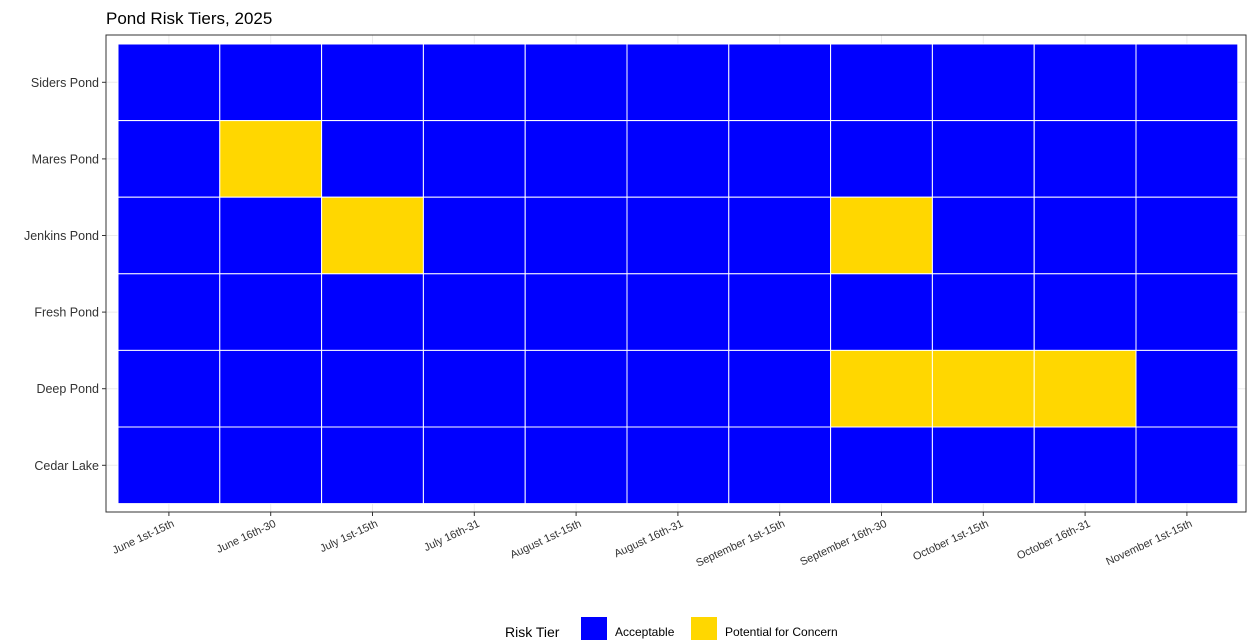 Image resolution: width=1248 pixels, height=640 pixels. I want to click on cell-deep-pond-june-1st-15th, so click(169, 388).